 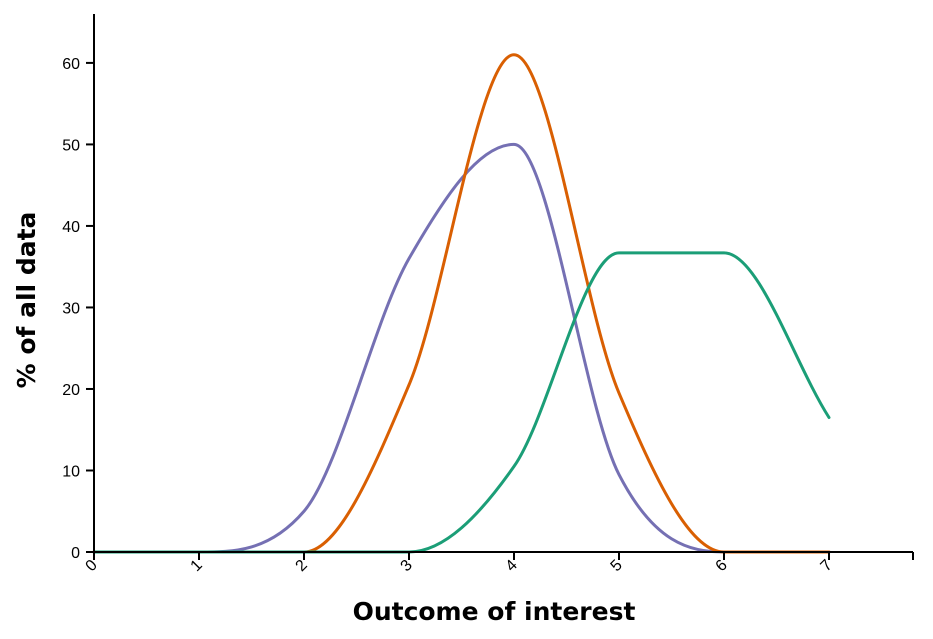 I want to click on x-tick-label: 0, so click(x=92, y=566).